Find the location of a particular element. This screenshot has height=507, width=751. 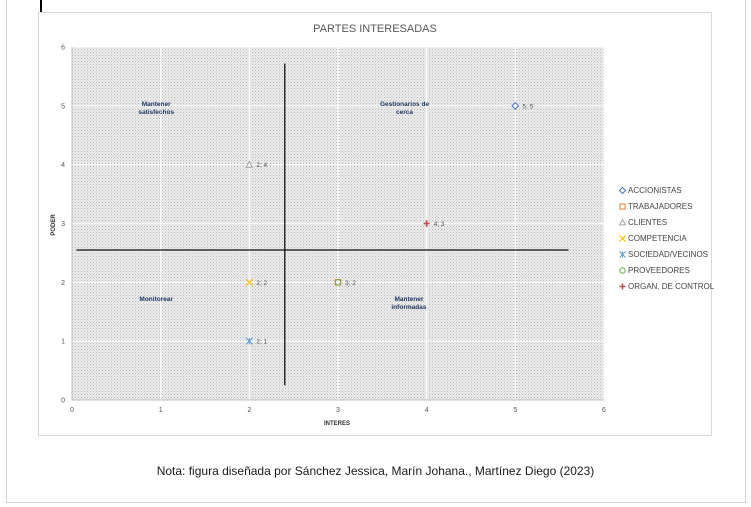

x-axis-label: INTERES is located at coordinates (337, 424).